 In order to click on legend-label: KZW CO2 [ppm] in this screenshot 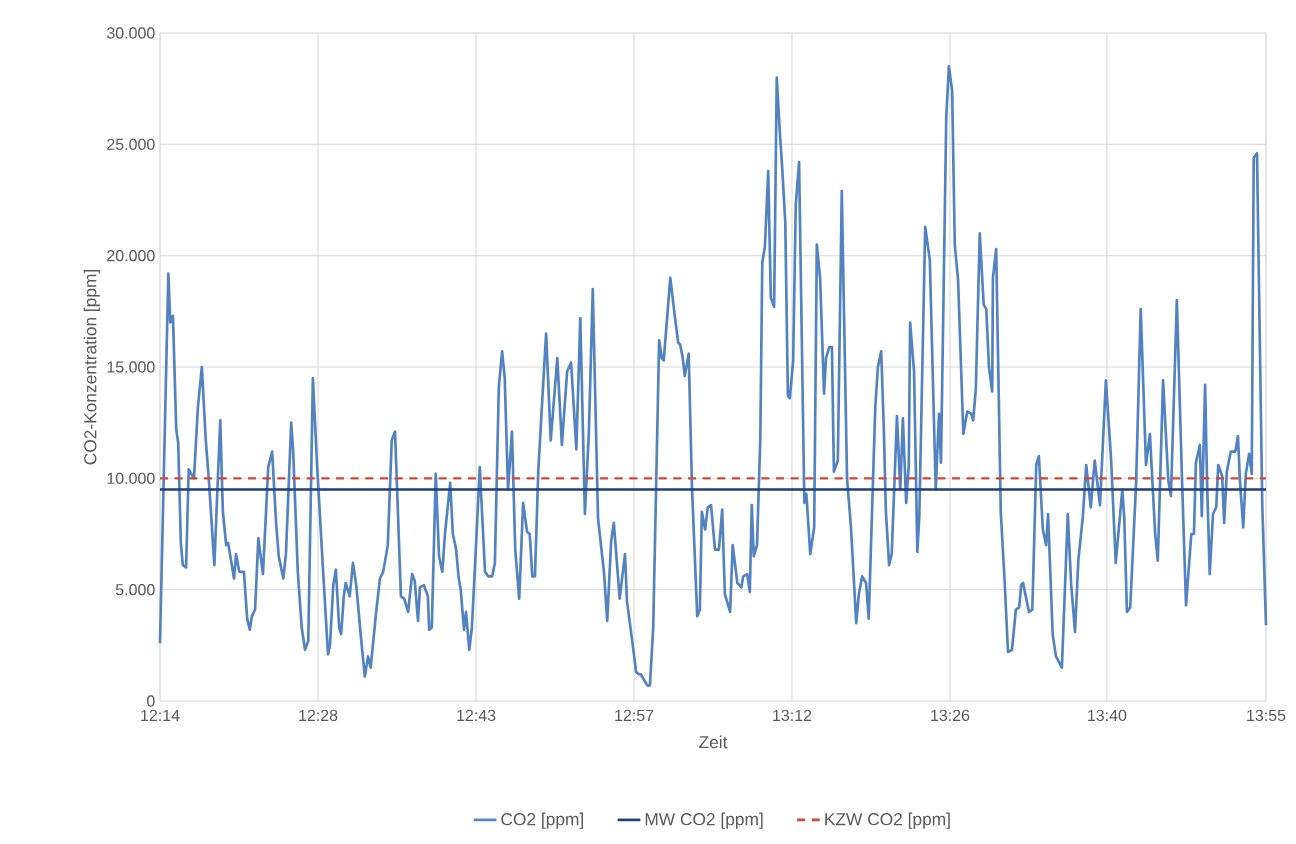, I will do `click(887, 820)`.